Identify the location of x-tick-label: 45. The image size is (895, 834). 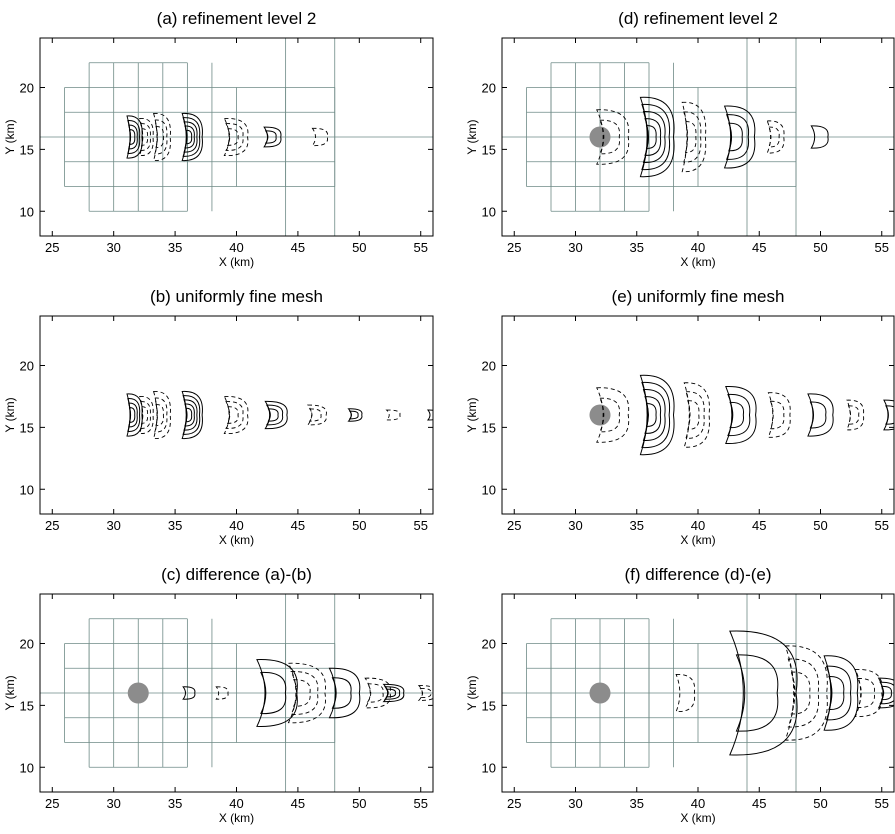
(298, 803).